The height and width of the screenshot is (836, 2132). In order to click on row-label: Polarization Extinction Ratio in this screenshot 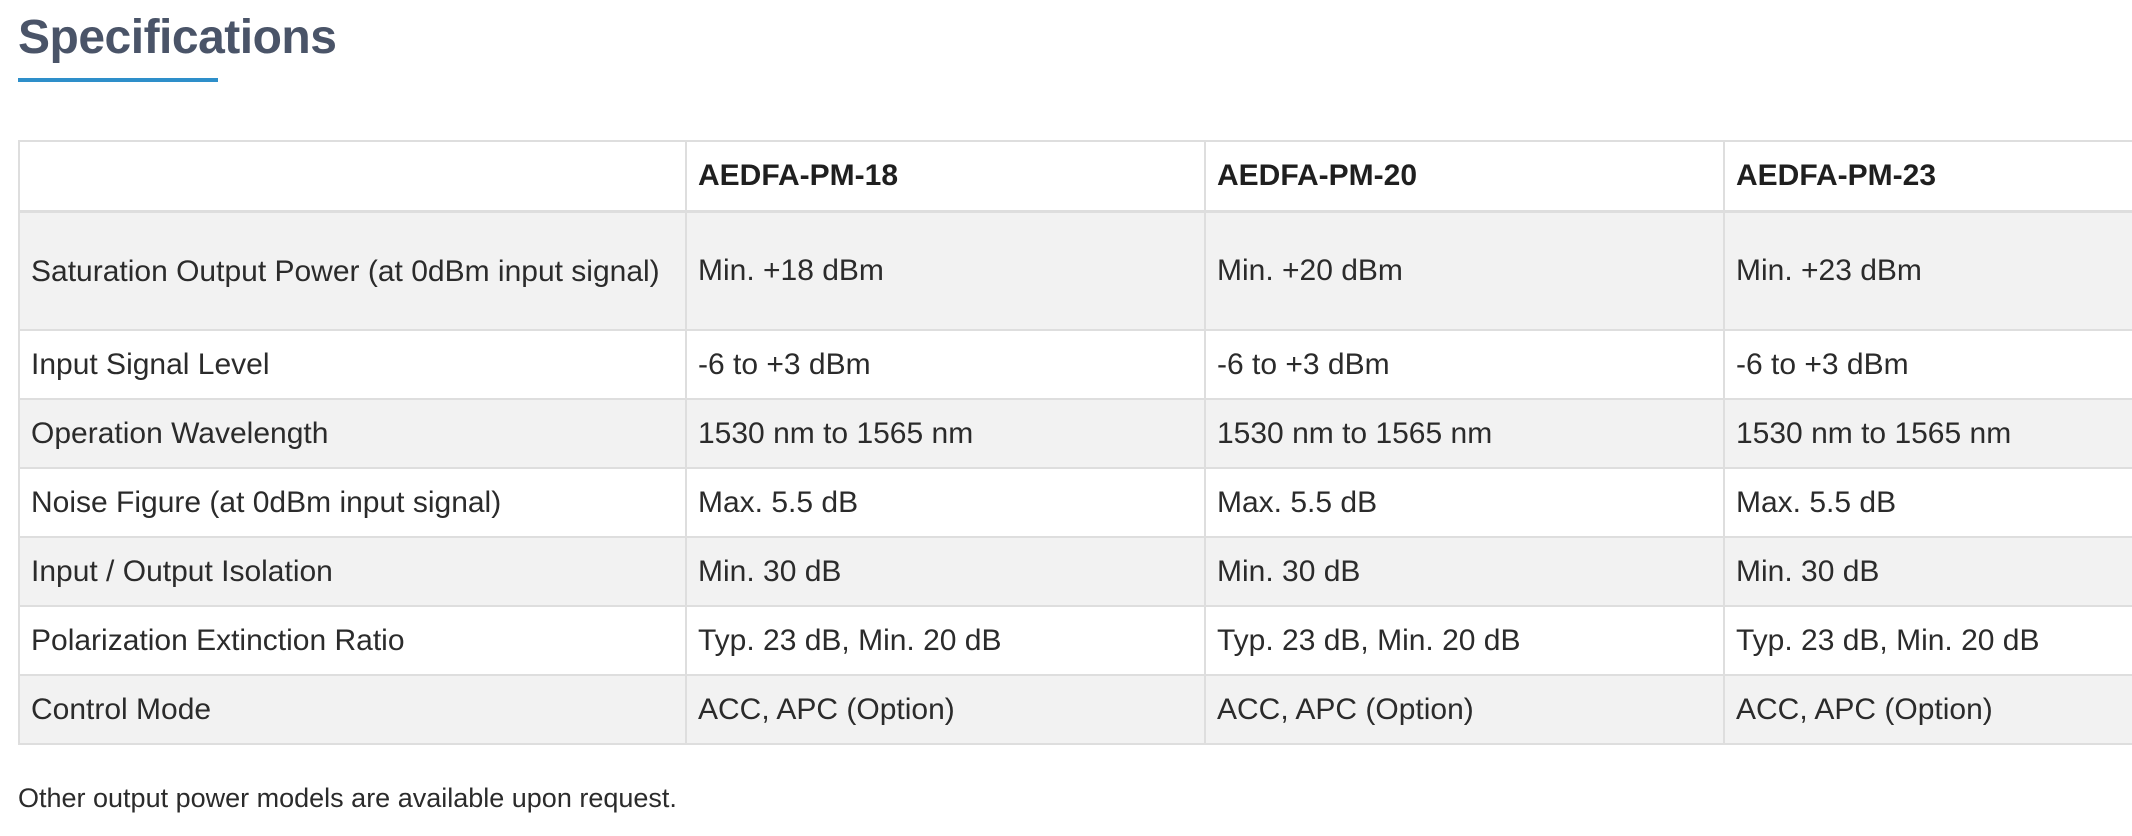, I will do `click(352, 640)`.